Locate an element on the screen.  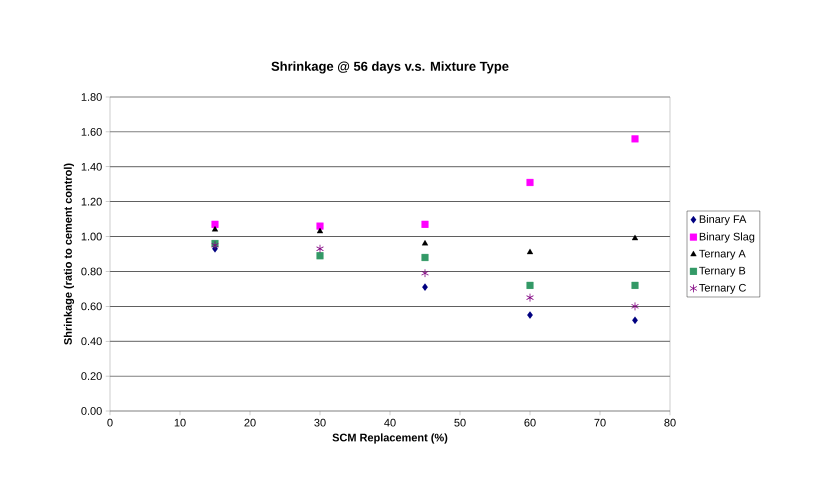
x-tick-label: 30 is located at coordinates (320, 422).